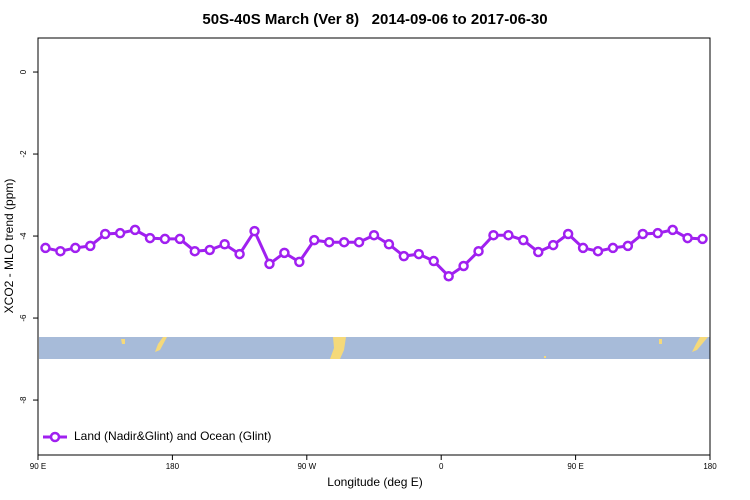  I want to click on y-tick-label: -2, so click(23, 154).